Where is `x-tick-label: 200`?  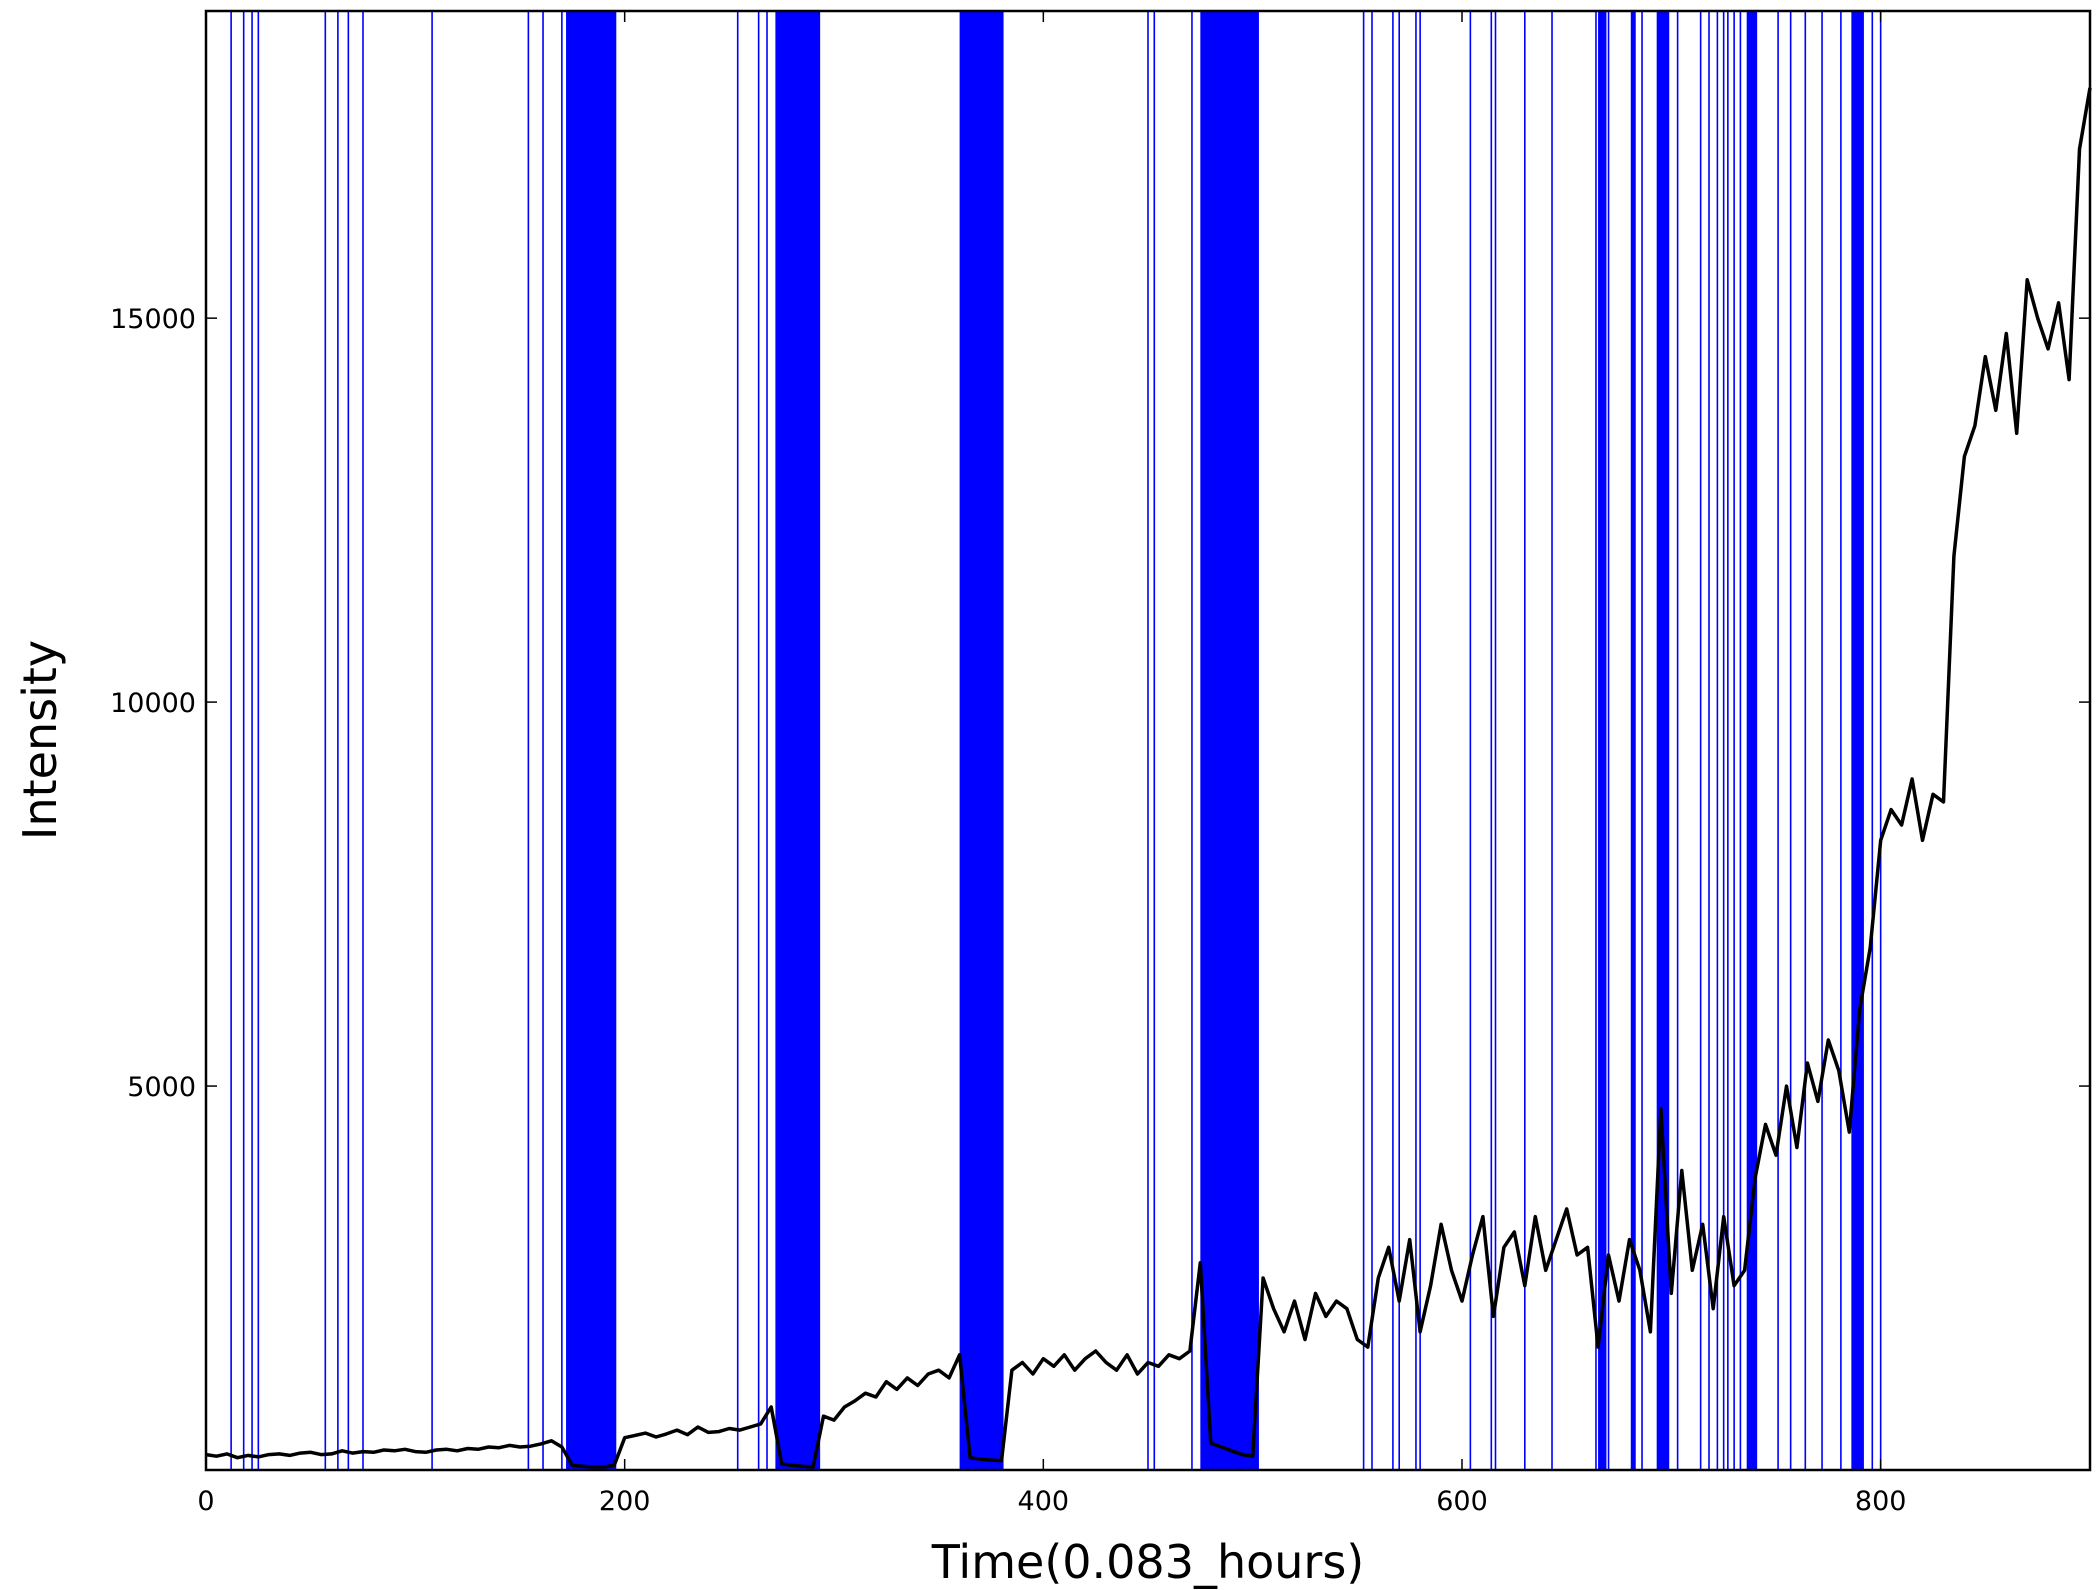 x-tick-label: 200 is located at coordinates (625, 1501).